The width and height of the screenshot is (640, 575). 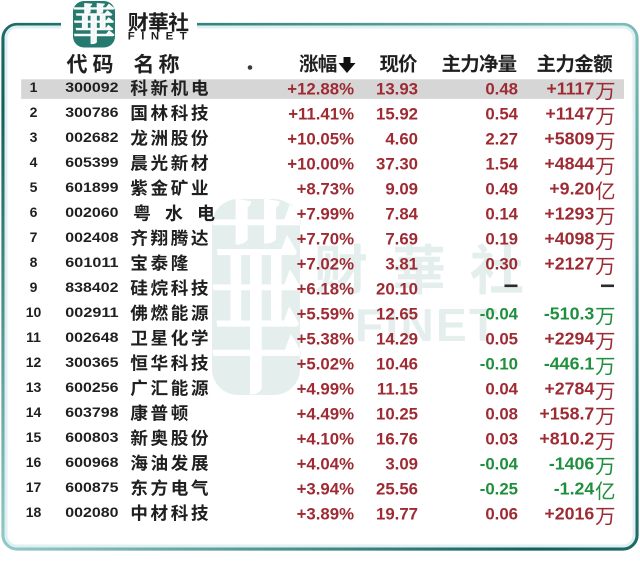 I want to click on svg-text: 601011, so click(x=91, y=262).